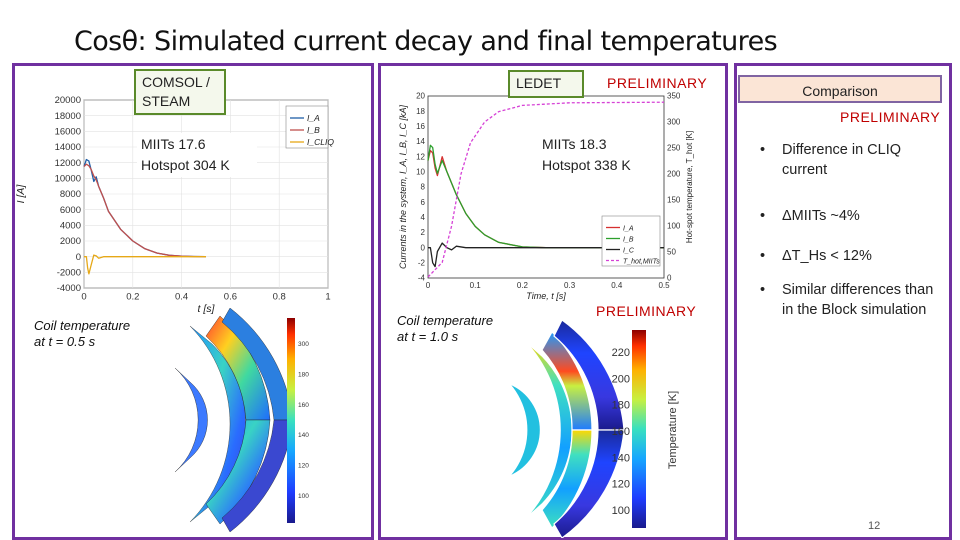 The height and width of the screenshot is (540, 960). Describe the element at coordinates (420, 156) in the screenshot. I see `y-tick-label: 12` at that location.